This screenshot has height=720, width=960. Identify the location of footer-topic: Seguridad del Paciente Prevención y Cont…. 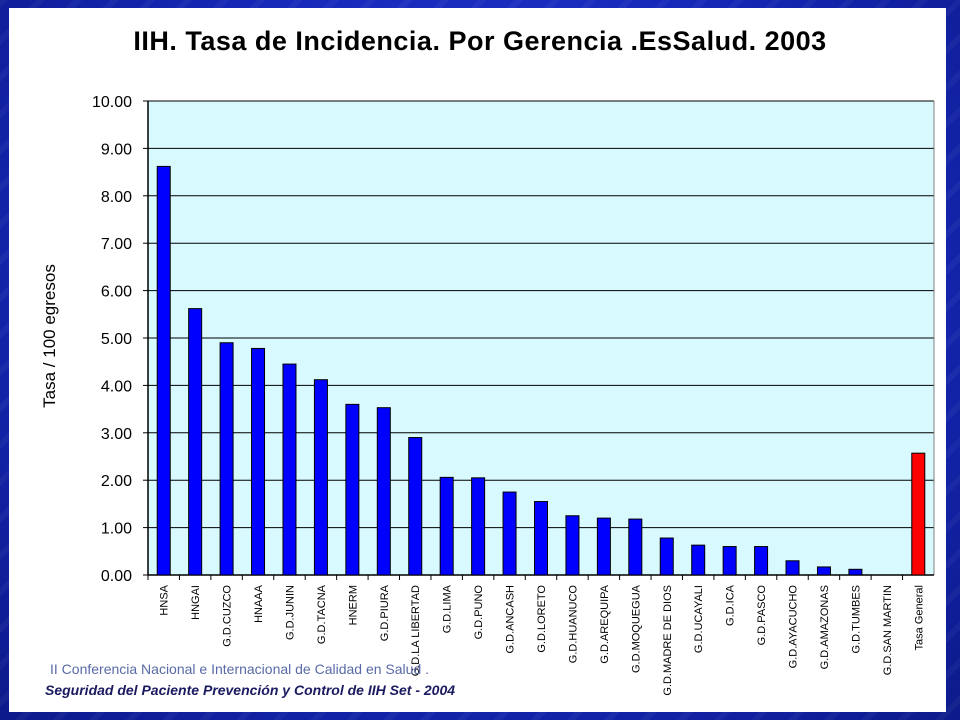
(250, 690).